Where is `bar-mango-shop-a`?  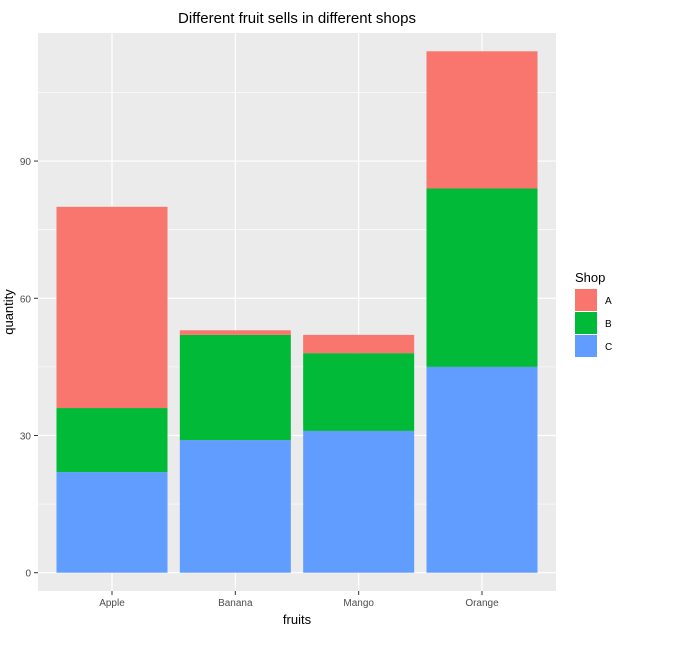 bar-mango-shop-a is located at coordinates (359, 344).